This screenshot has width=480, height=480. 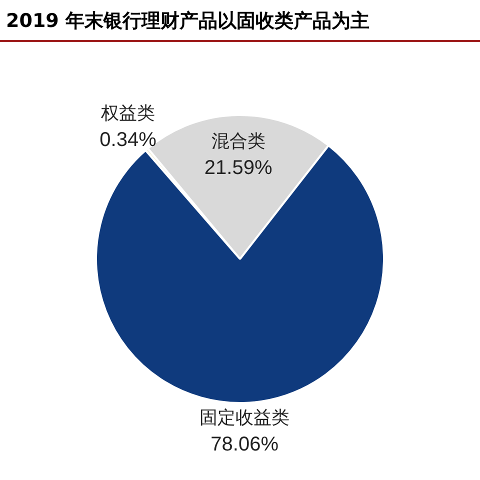 What do you see at coordinates (244, 444) in the screenshot?
I see `data-label: 78.06%` at bounding box center [244, 444].